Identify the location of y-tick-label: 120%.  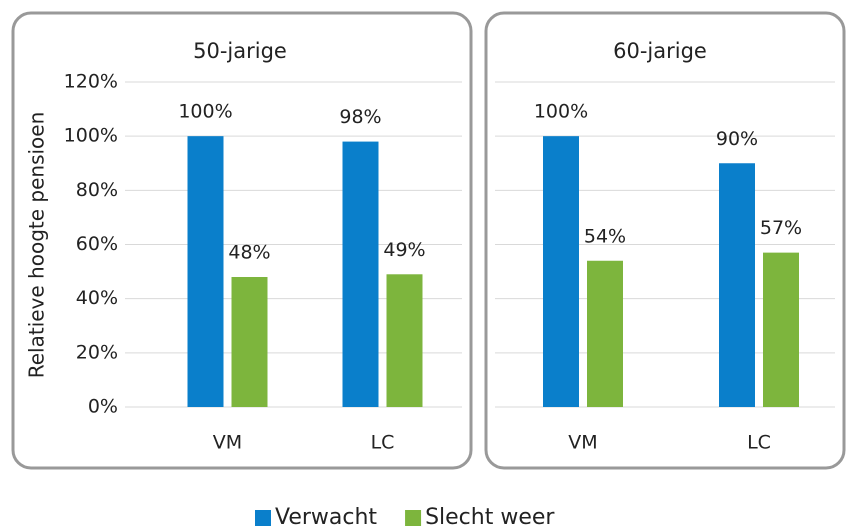
(91, 82).